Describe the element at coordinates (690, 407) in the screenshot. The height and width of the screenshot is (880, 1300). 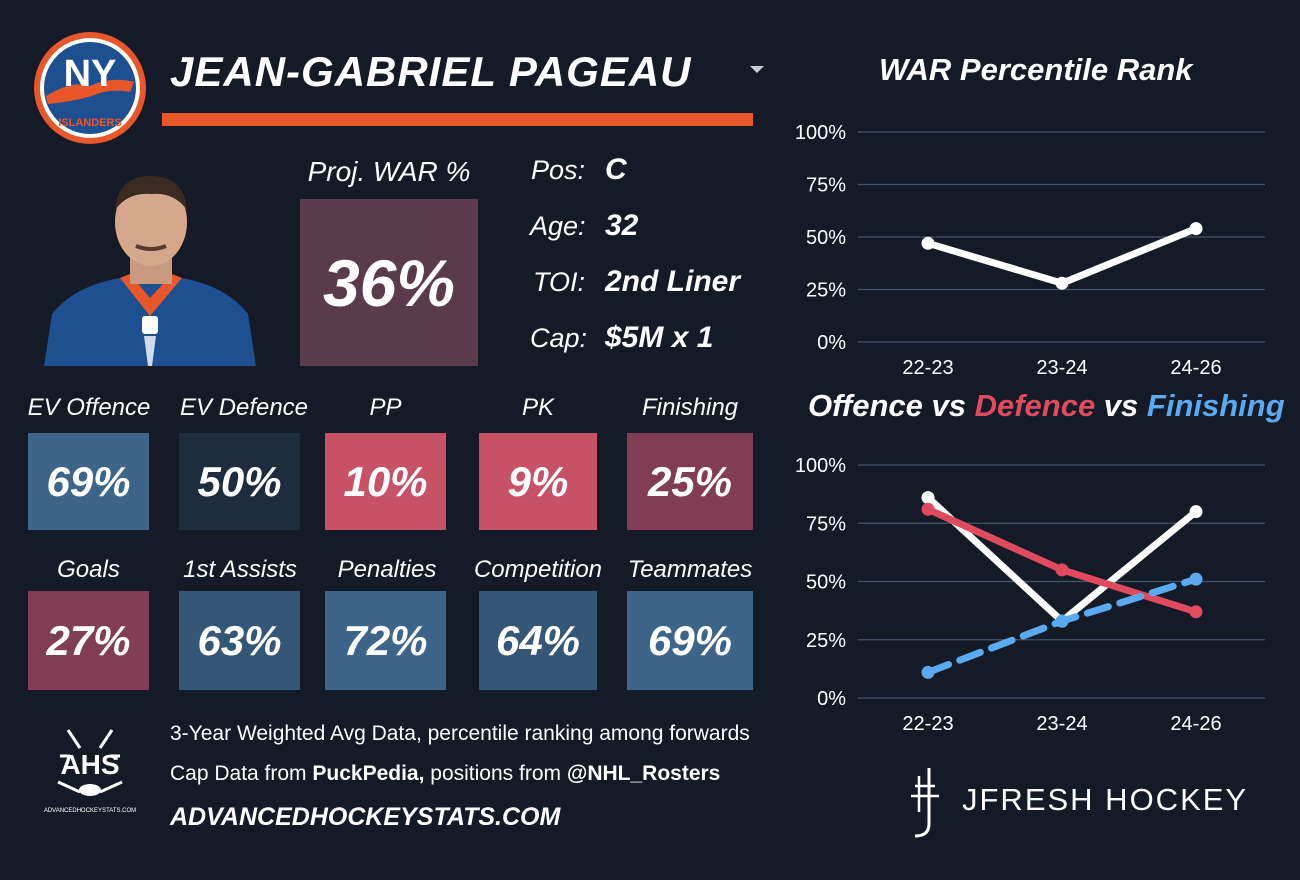
I see `stat-label-finishing: Finishing` at that location.